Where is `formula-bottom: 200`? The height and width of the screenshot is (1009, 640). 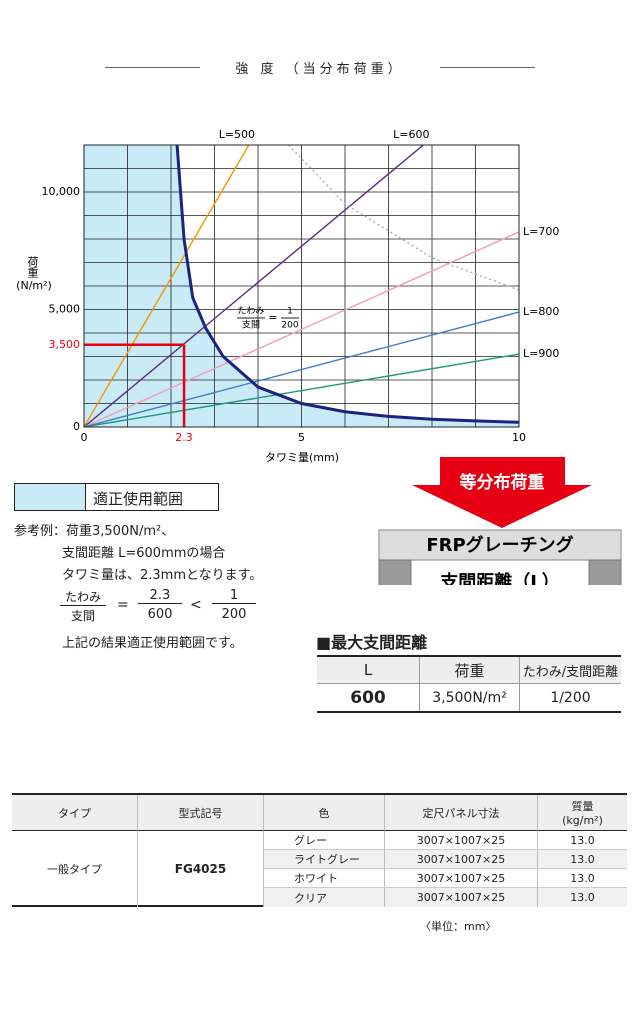 formula-bottom: 200 is located at coordinates (234, 614).